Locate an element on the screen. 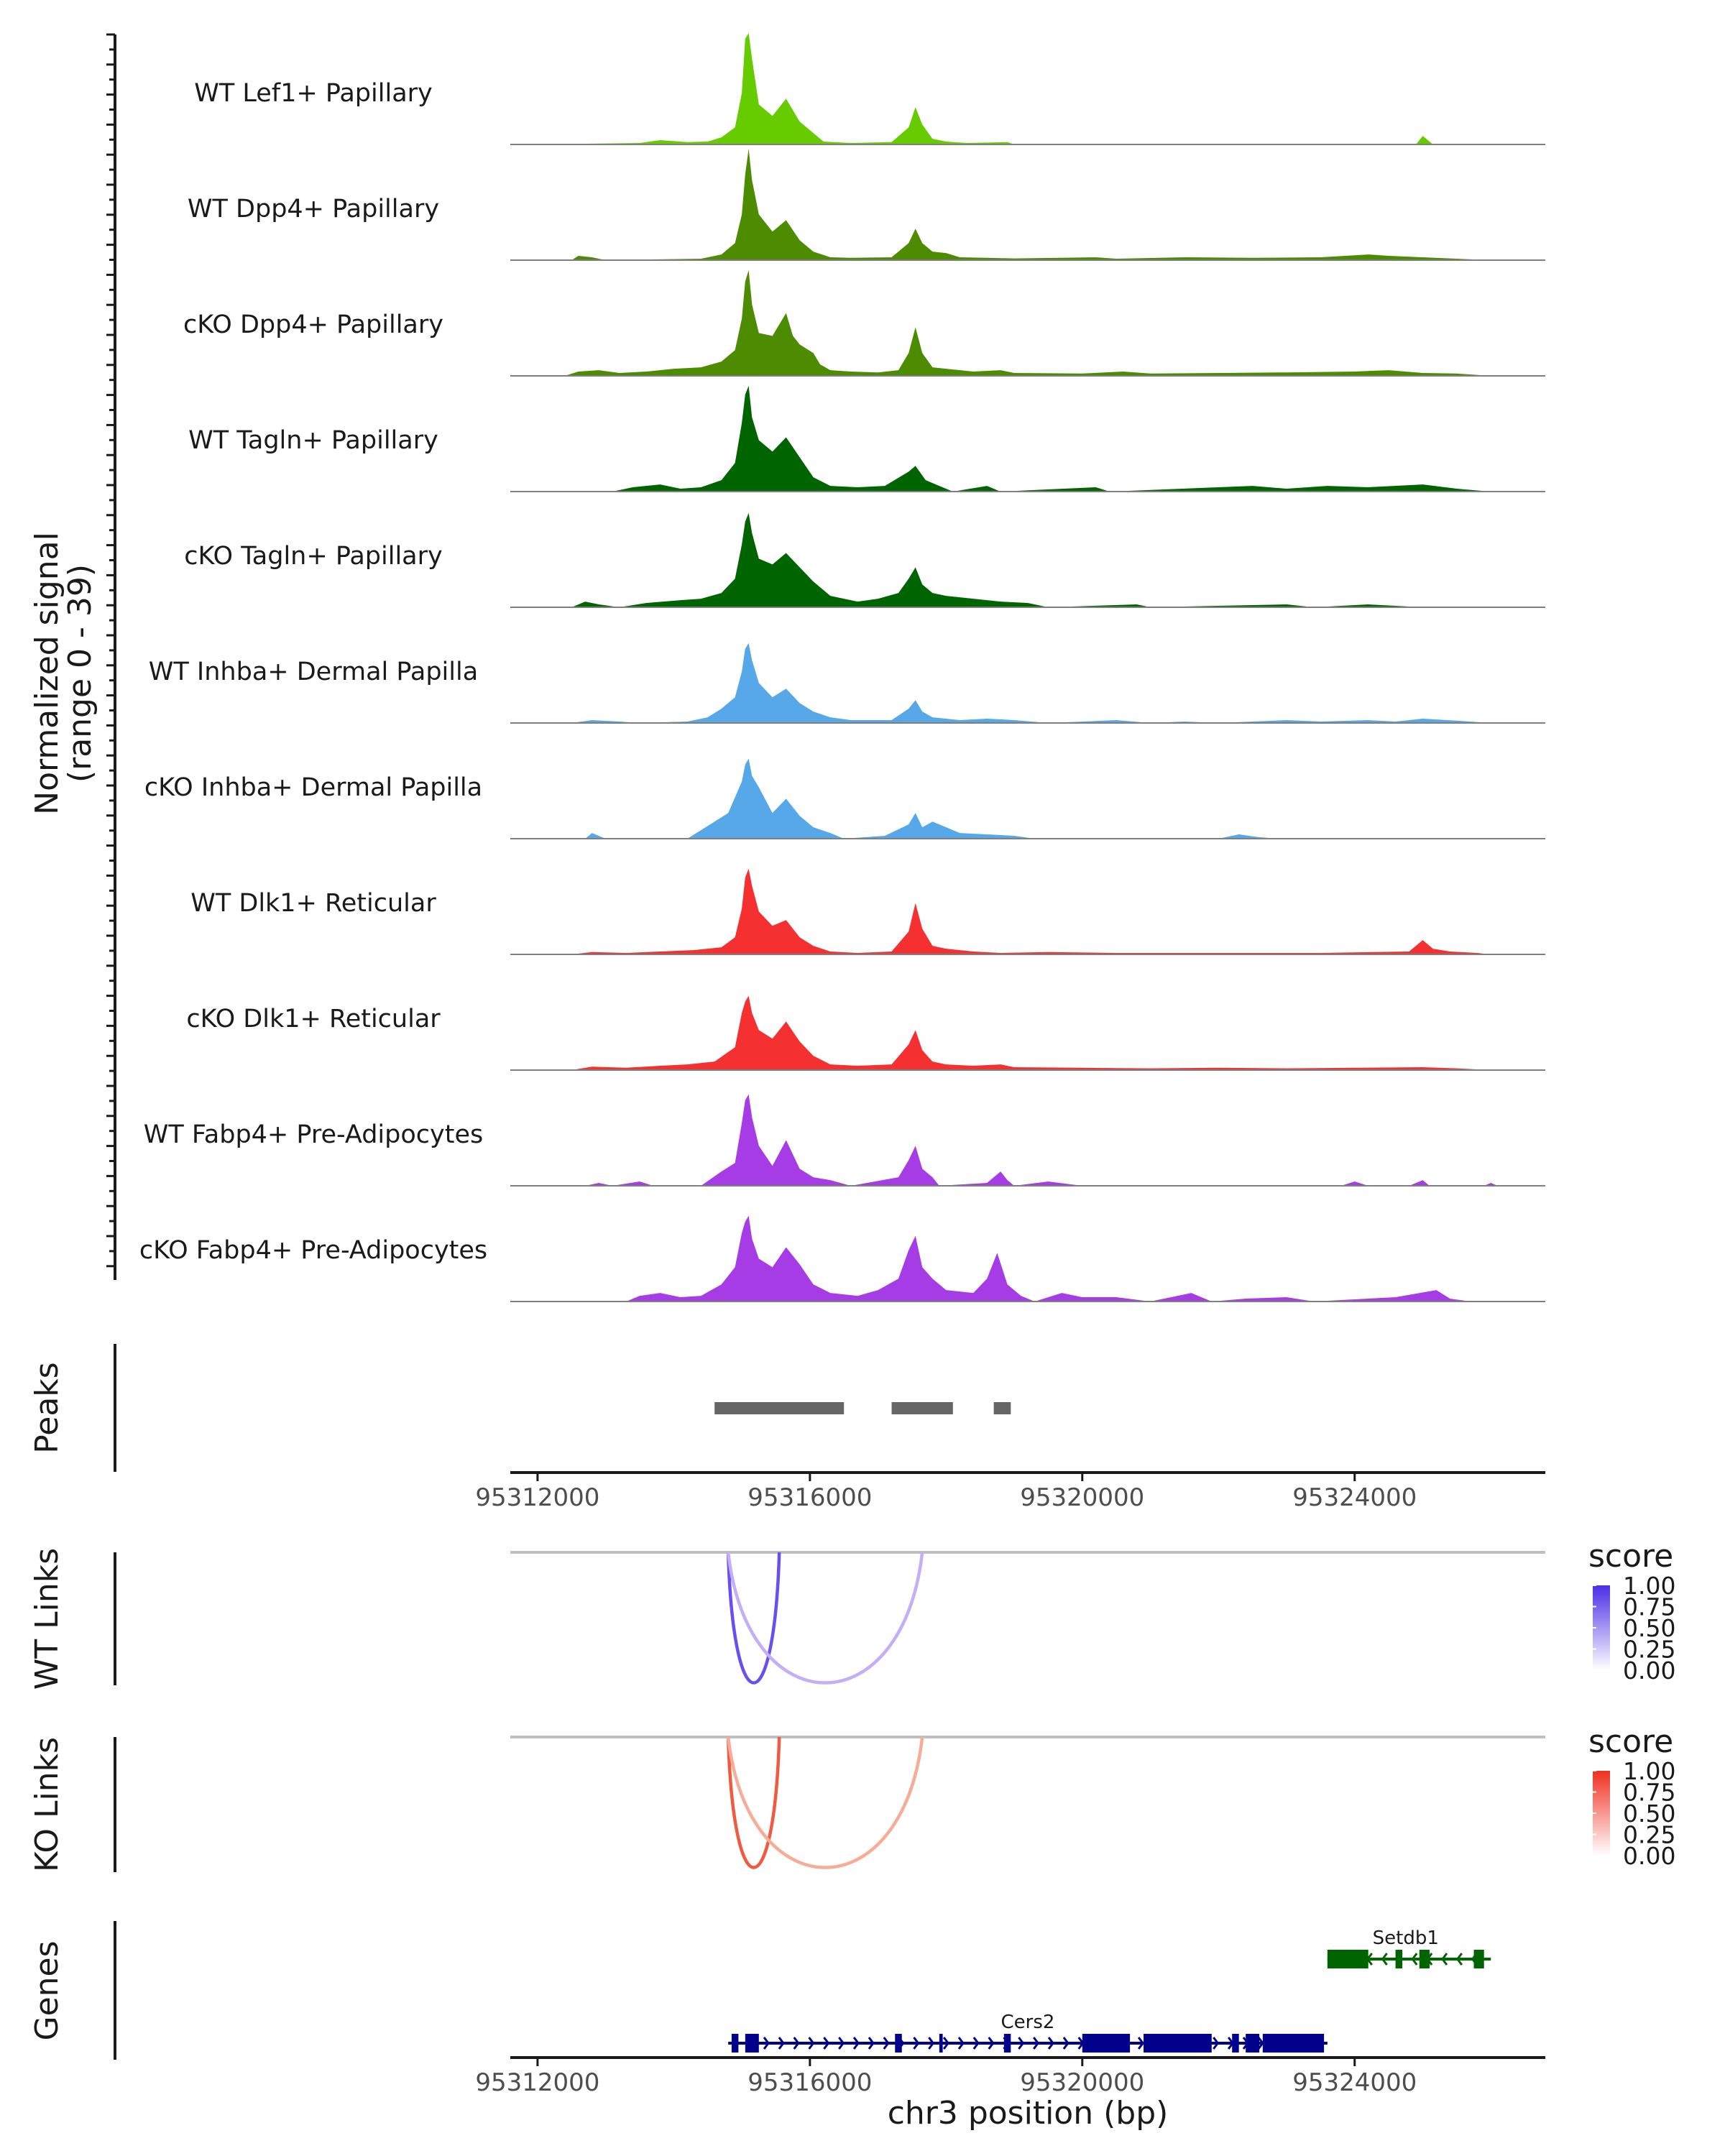 Image resolution: width=1725 pixels, height=2156 pixels. track-label: WT Dlk1+ Reticular is located at coordinates (313, 904).